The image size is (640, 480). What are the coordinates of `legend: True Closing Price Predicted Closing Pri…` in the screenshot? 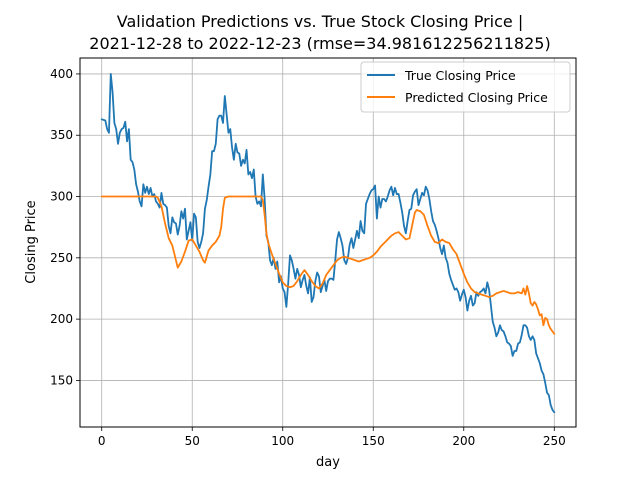 It's located at (465, 87).